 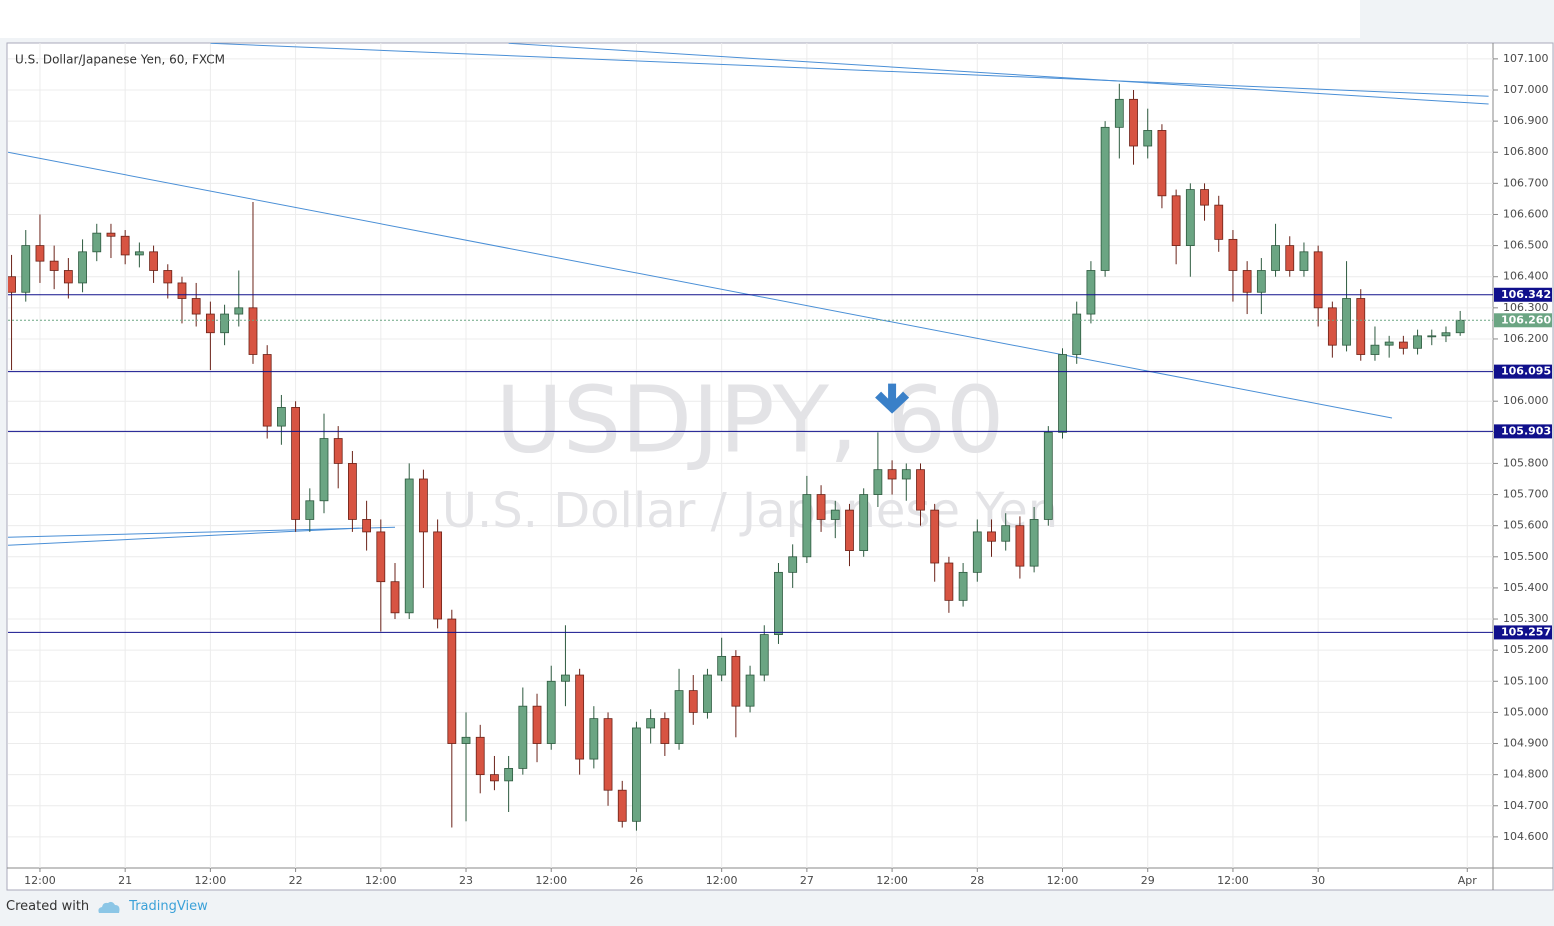 I want to click on level-label: 105.903, so click(x=1526, y=430).